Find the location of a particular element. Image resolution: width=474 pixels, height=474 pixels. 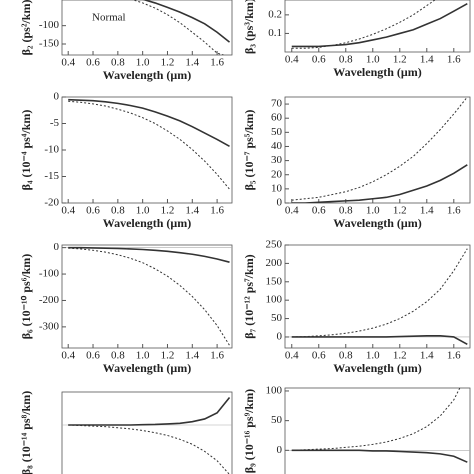

y-tick-label: 30 is located at coordinates (277, 160).